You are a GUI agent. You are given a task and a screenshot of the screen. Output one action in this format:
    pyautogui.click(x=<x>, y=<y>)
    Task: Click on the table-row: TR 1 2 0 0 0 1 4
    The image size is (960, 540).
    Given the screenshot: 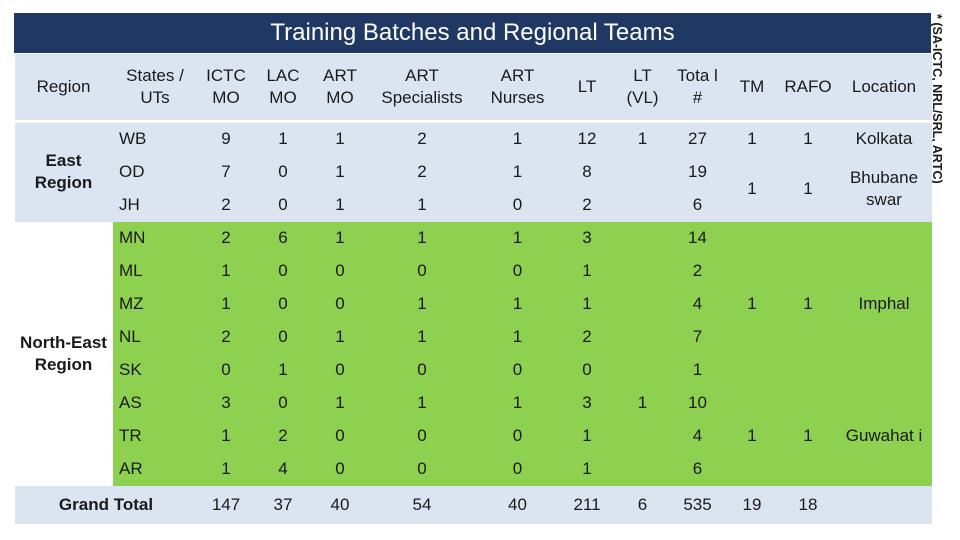 What is the action you would take?
    pyautogui.click(x=473, y=436)
    